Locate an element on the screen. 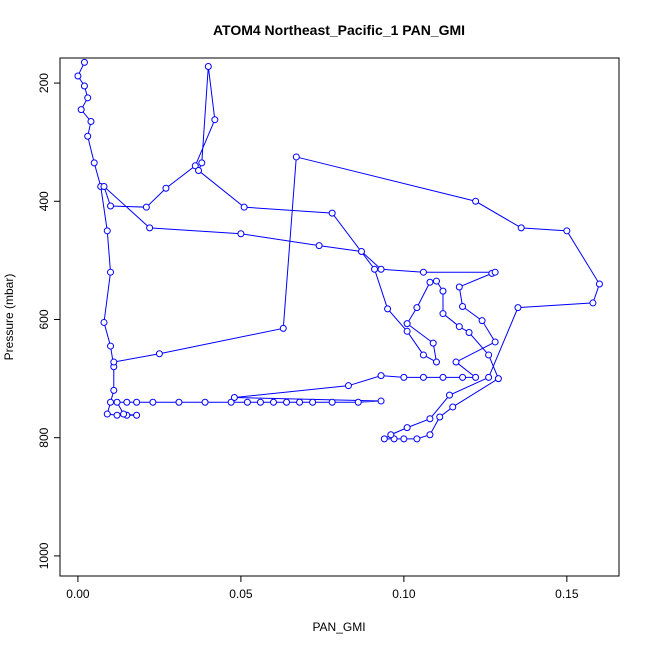 This screenshot has width=650, height=650. x-tick-label: 0.05 is located at coordinates (241, 594).